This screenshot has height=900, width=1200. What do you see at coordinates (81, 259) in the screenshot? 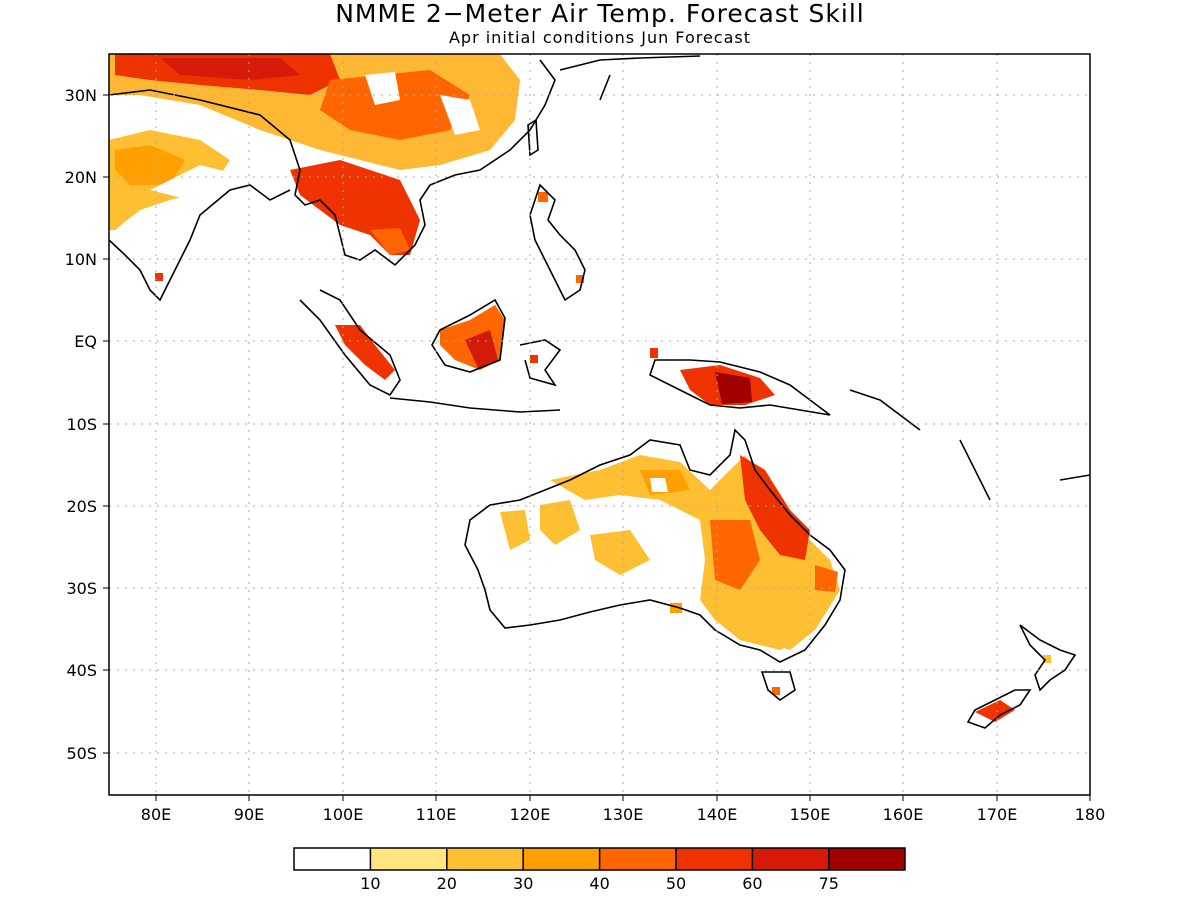
I see `y-tick-label: 10N` at bounding box center [81, 259].